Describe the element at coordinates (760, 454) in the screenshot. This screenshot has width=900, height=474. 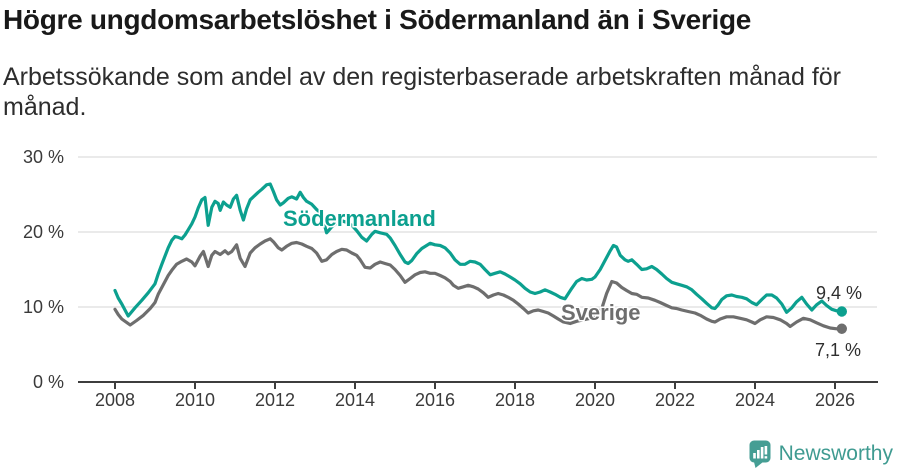
I see `bar-chart-pin-icon` at that location.